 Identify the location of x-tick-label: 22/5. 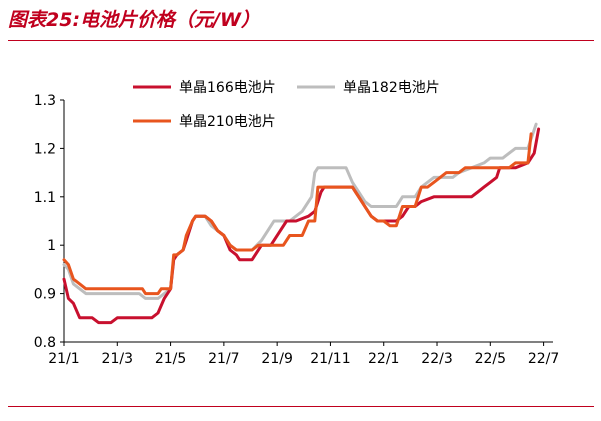
(490, 359).